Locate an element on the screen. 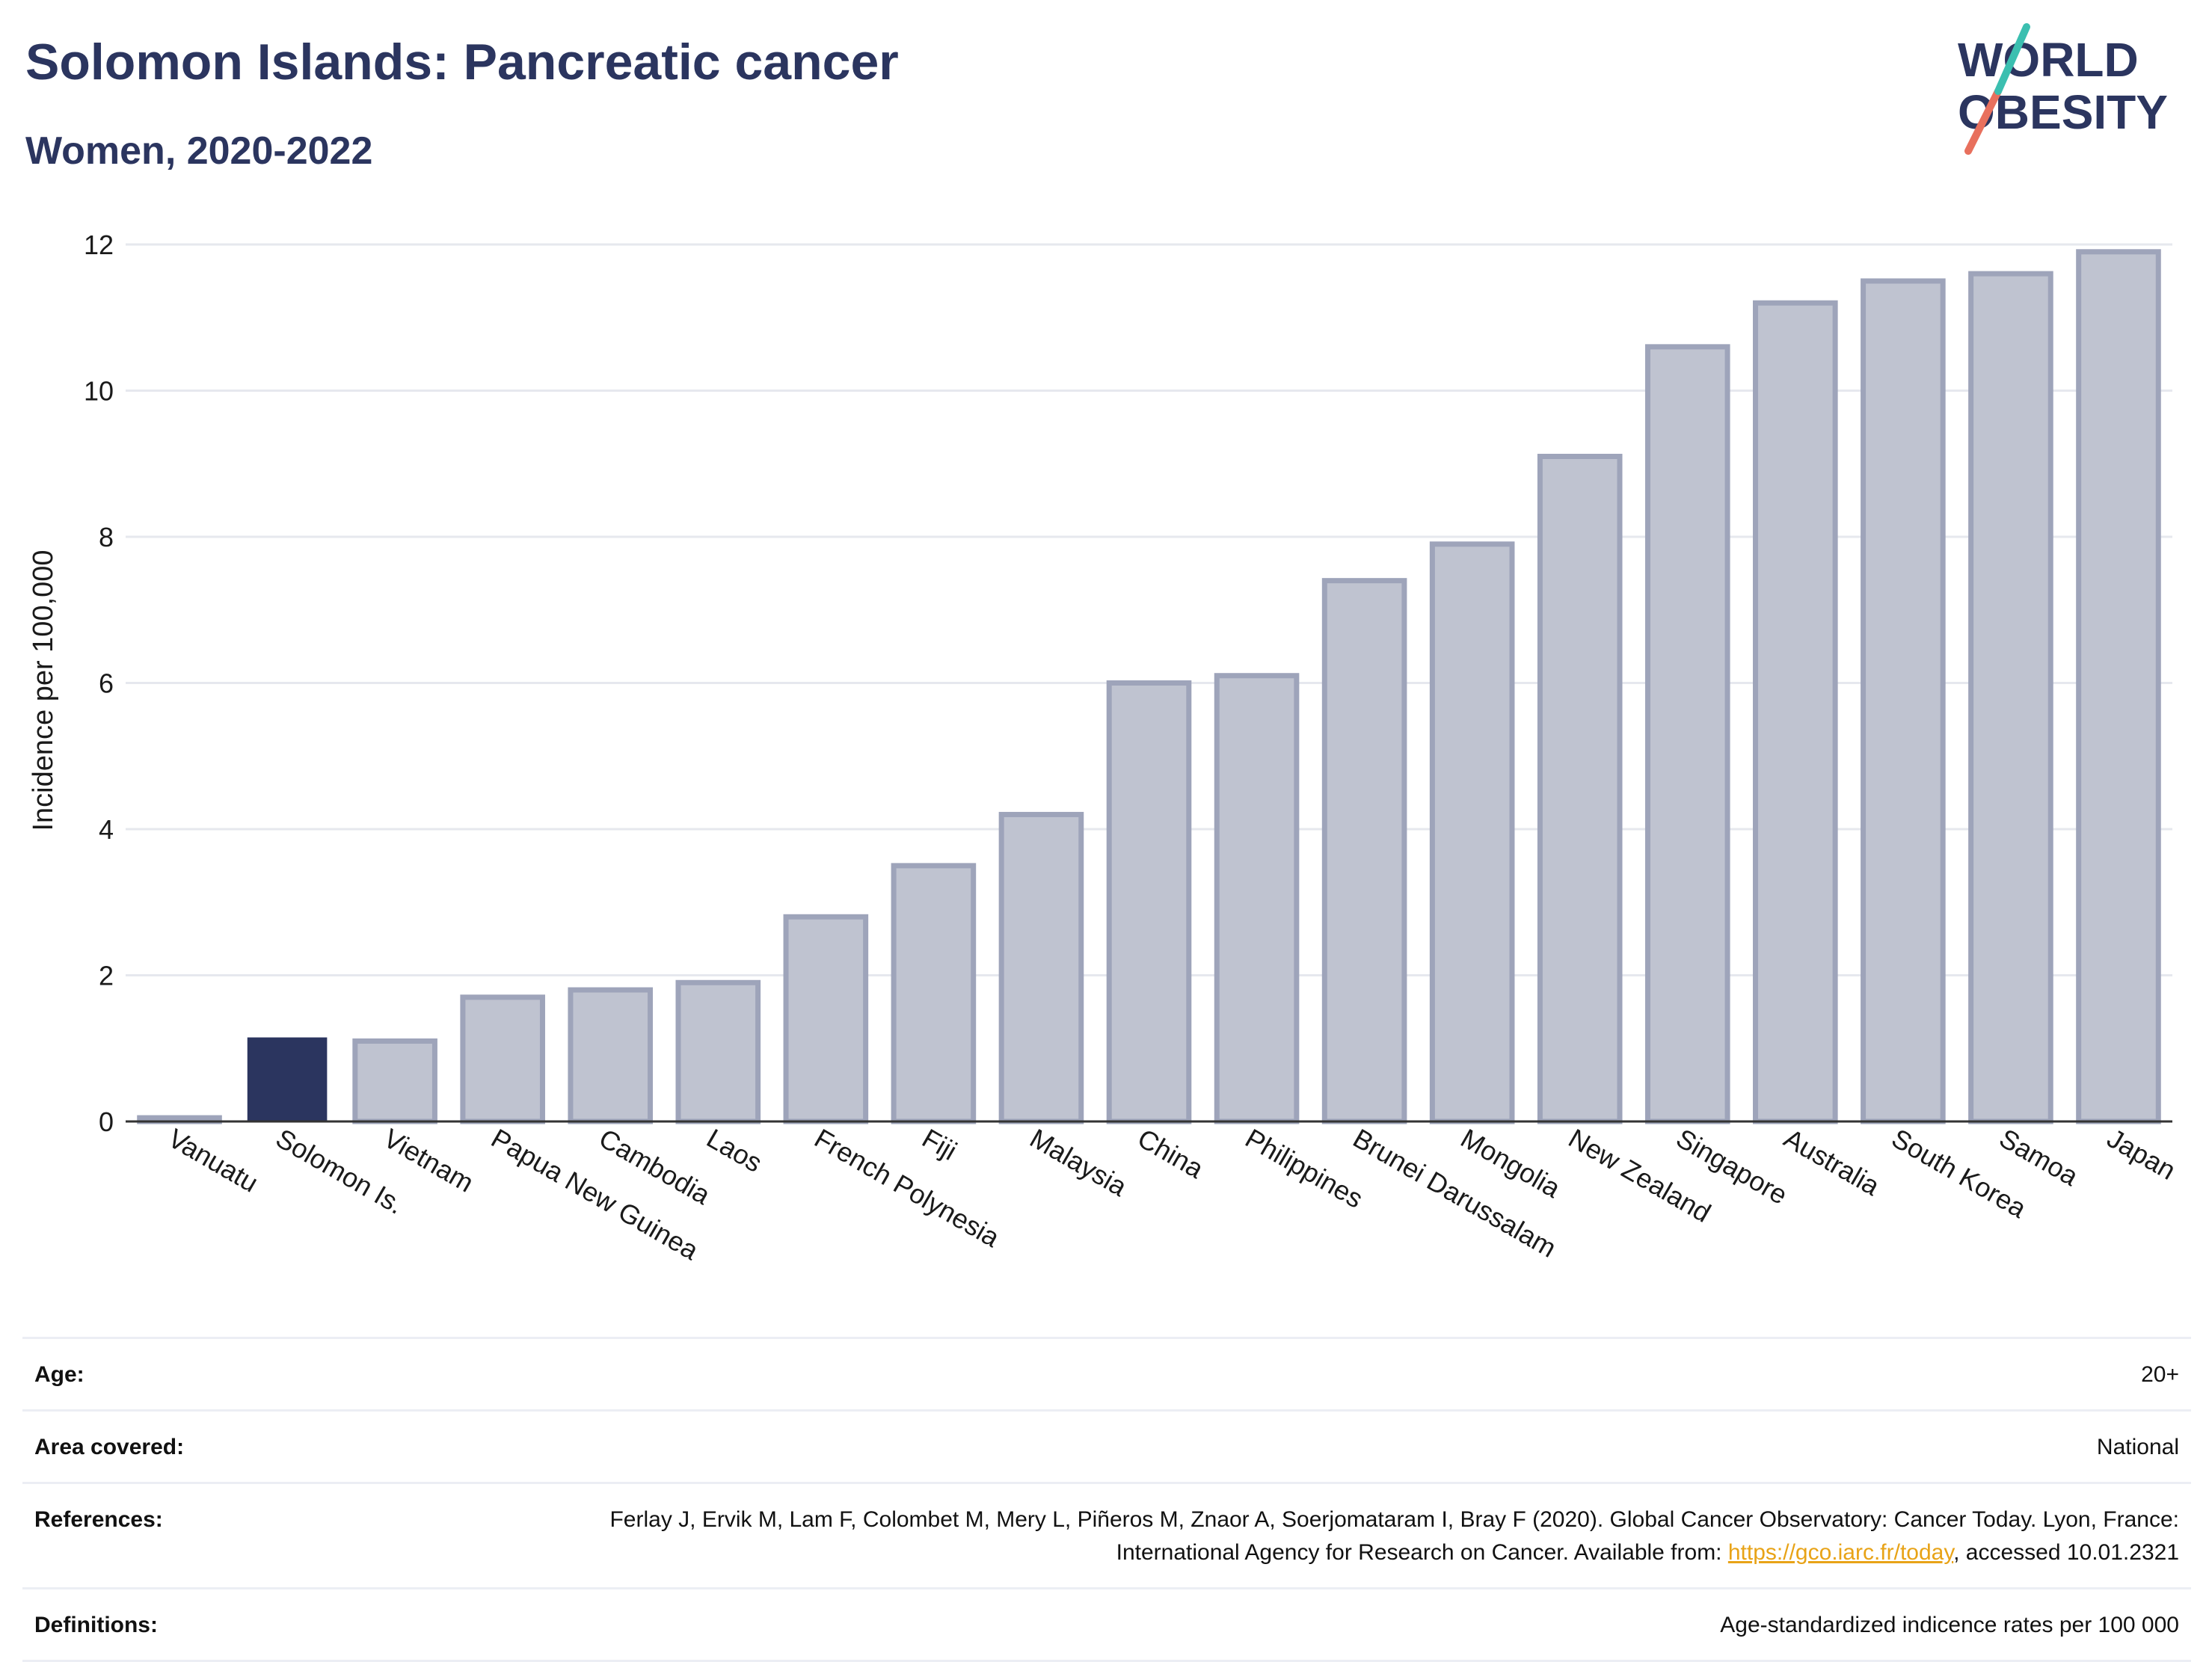 This screenshot has width=2212, height=1662. y-tick-label: 2 is located at coordinates (106, 976).